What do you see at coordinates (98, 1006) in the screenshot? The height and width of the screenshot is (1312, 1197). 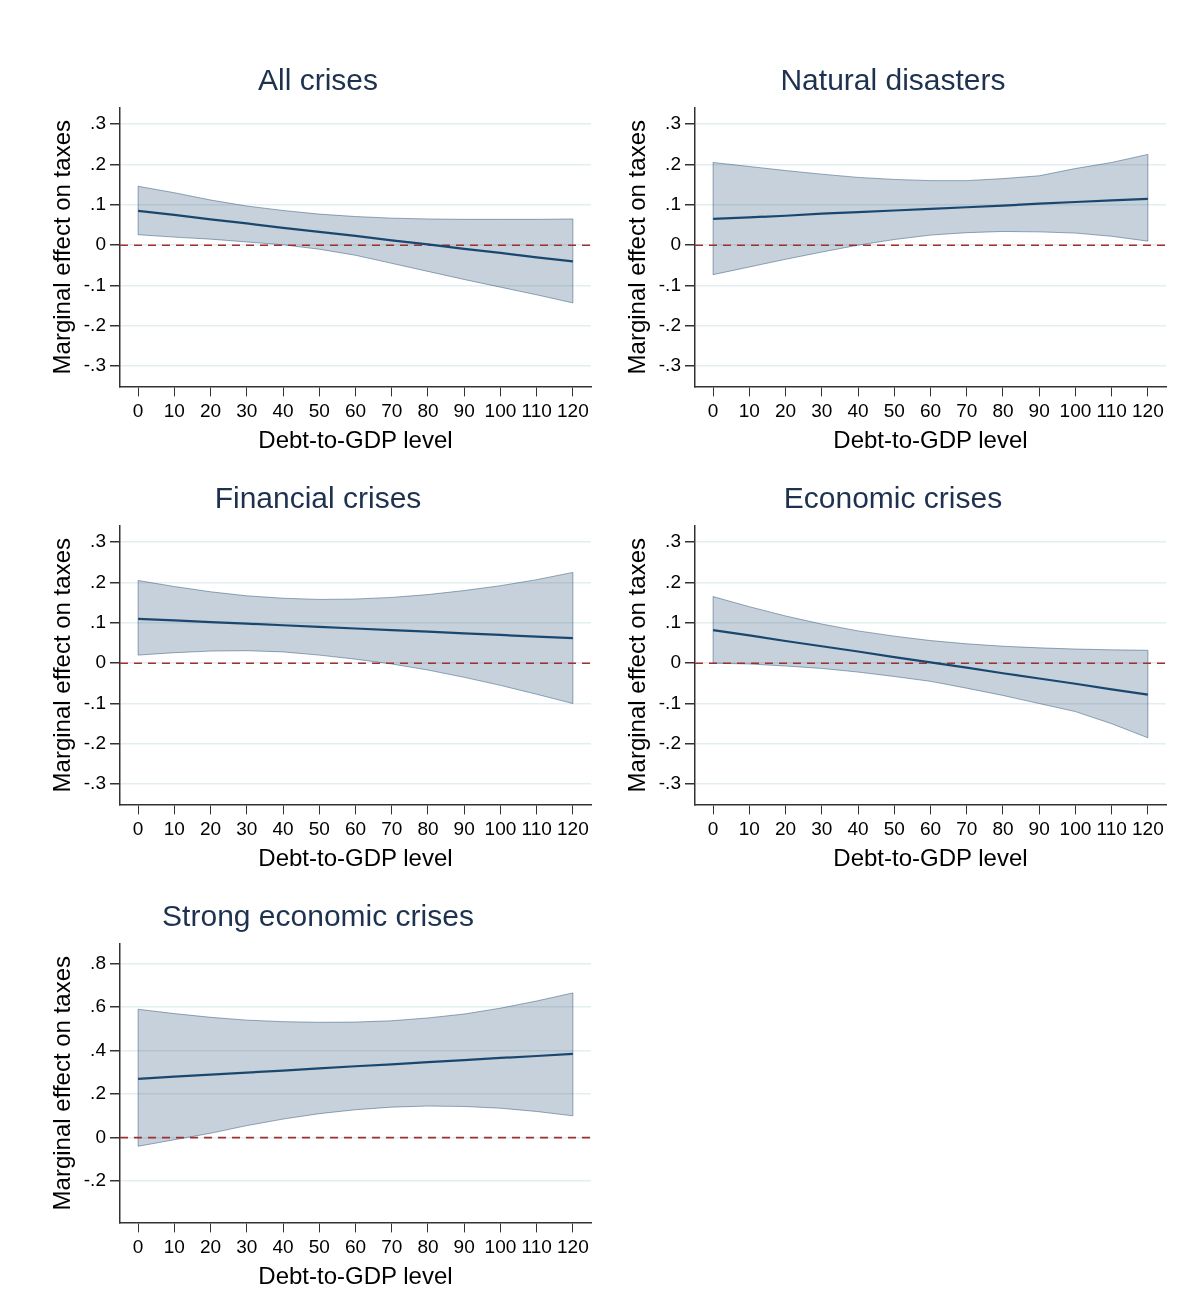 I see `y-tick-label: .6` at bounding box center [98, 1006].